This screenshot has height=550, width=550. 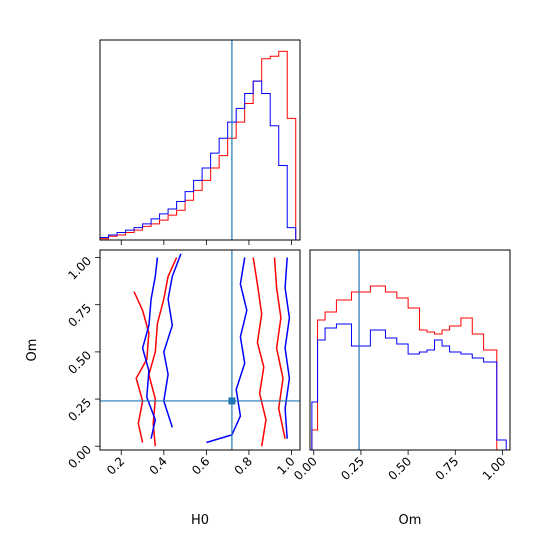 I want to click on hist-om-xtick-label: 0.50, so click(x=399, y=468).